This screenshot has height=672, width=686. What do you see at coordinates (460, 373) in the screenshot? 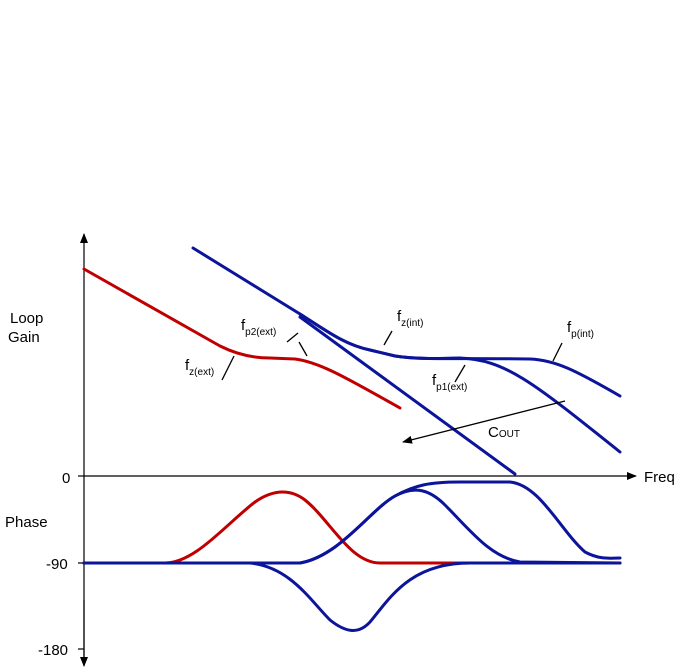
I see `fp1-ext-leader` at bounding box center [460, 373].